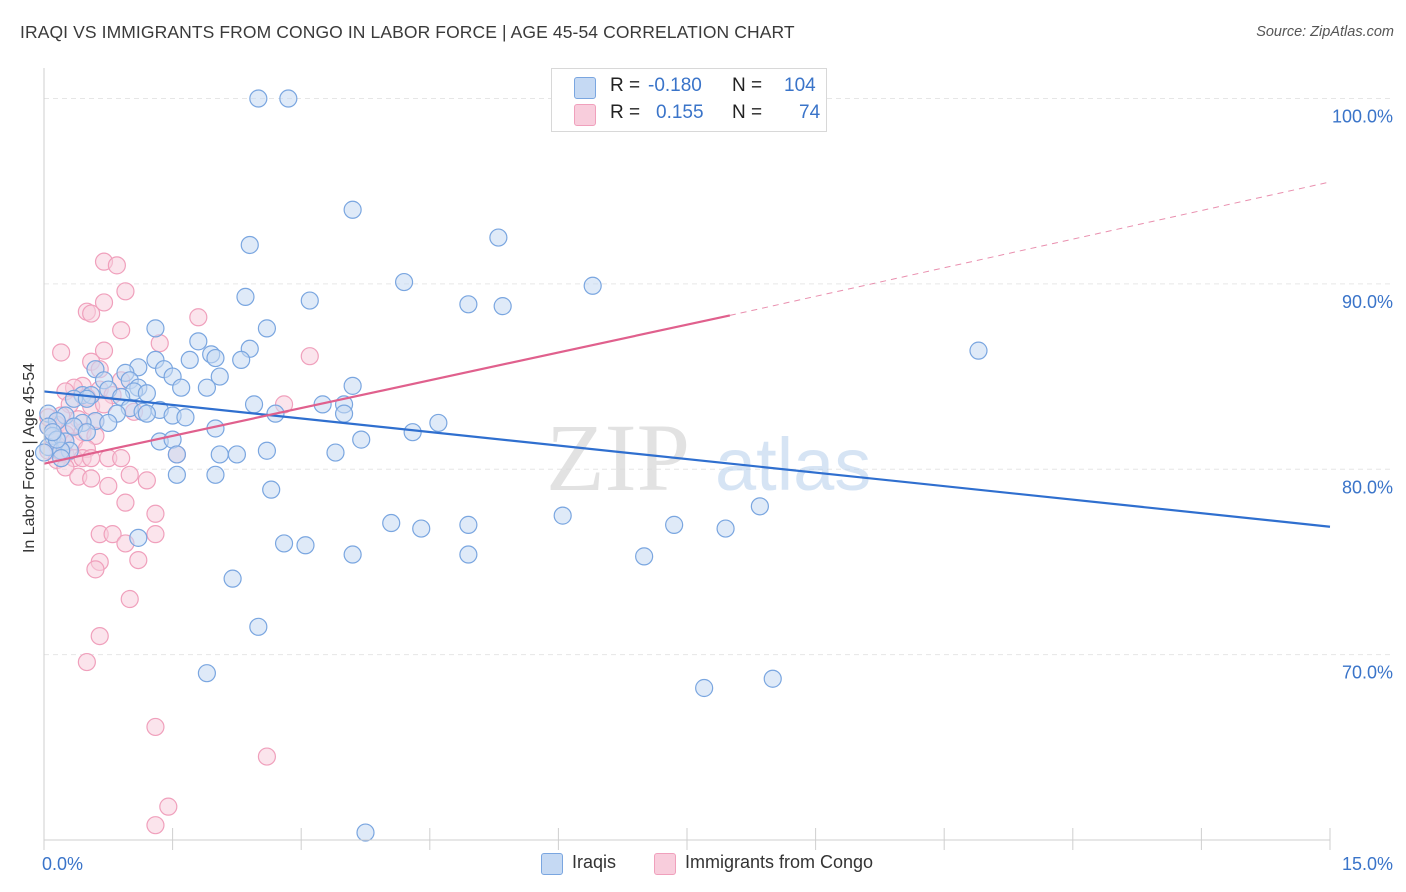  What do you see at coordinates (675, 85) in the screenshot?
I see `legend-r-value-iraqis: -0.180` at bounding box center [675, 85].